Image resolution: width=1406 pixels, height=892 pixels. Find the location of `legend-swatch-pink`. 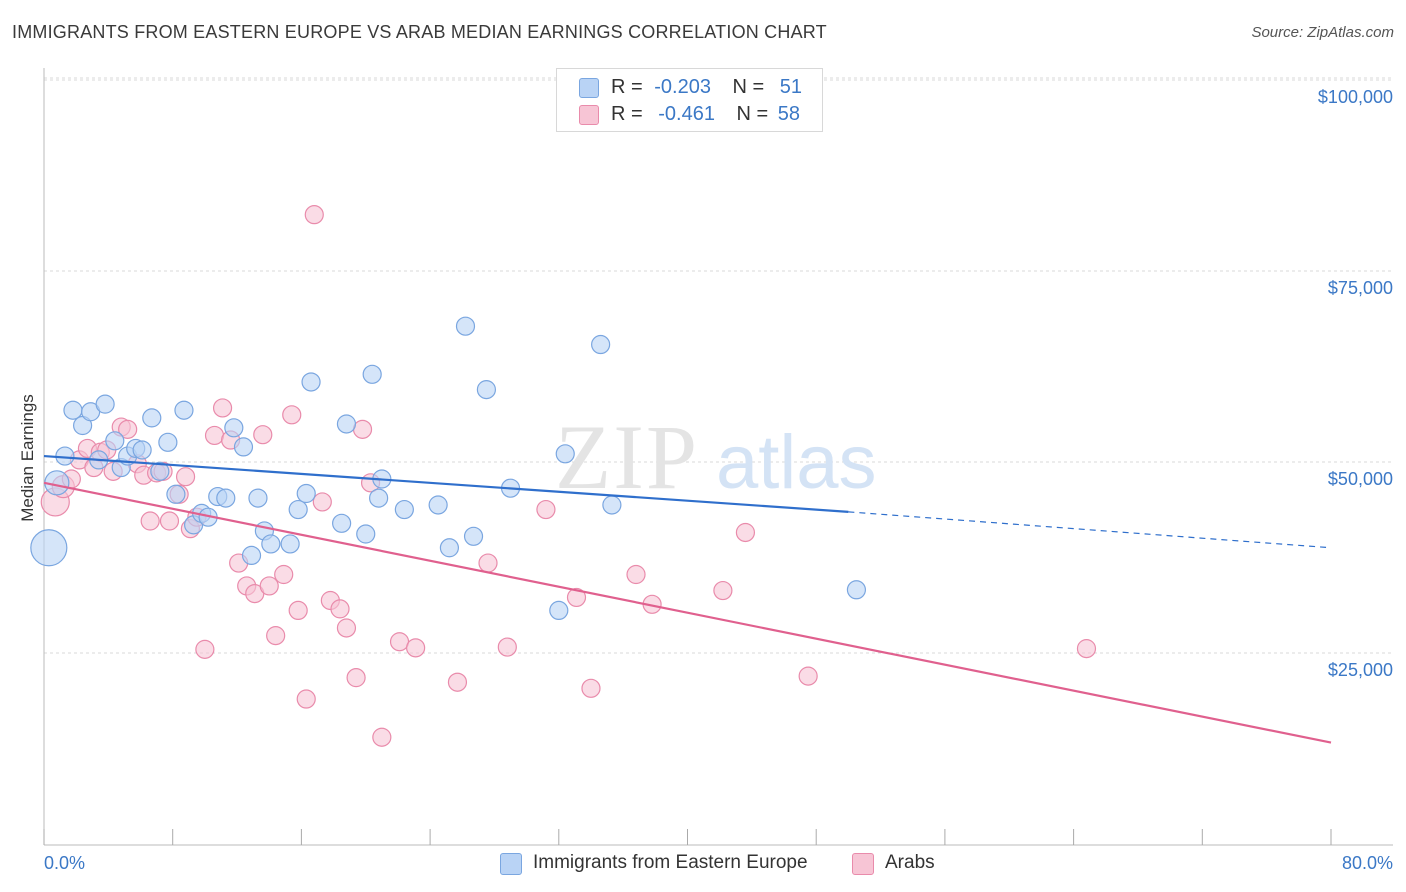

legend-swatch-pink is located at coordinates (589, 115).